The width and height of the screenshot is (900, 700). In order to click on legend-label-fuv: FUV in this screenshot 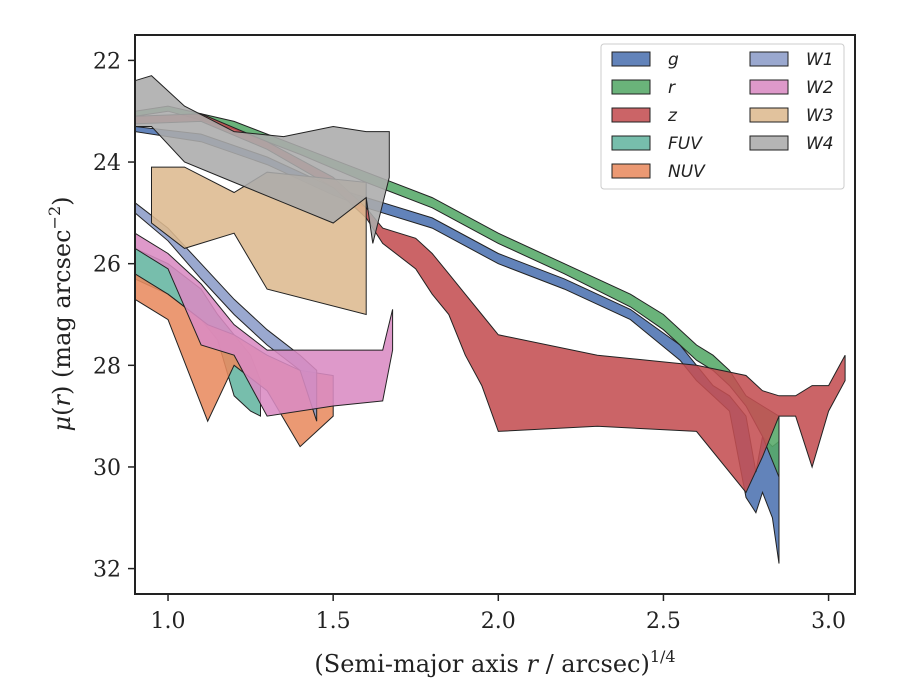, I will do `click(685, 144)`.